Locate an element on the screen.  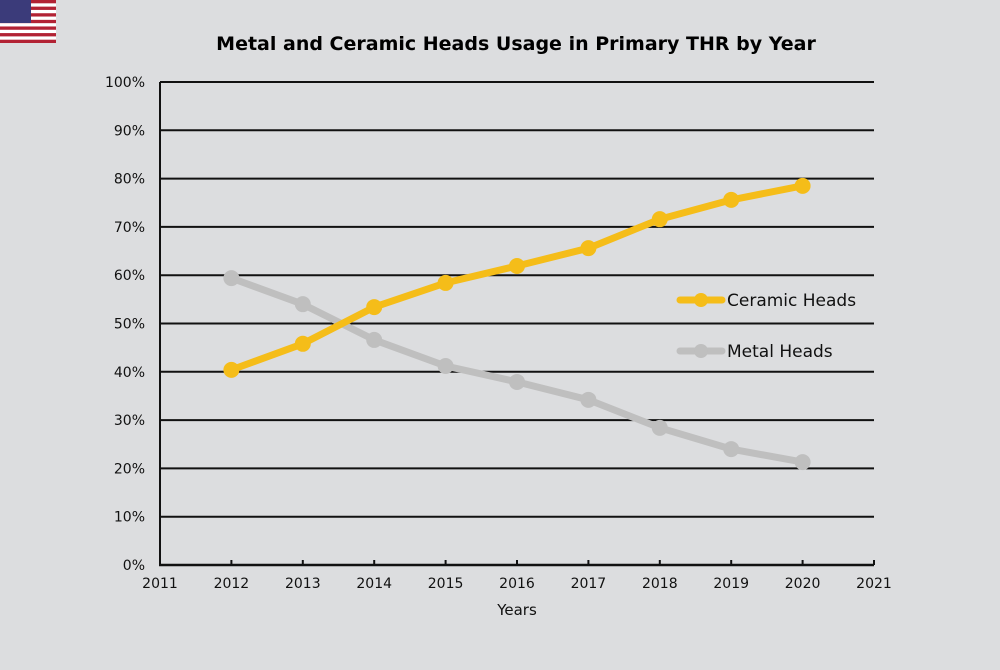
x-tick-label: 2016 is located at coordinates (517, 584).